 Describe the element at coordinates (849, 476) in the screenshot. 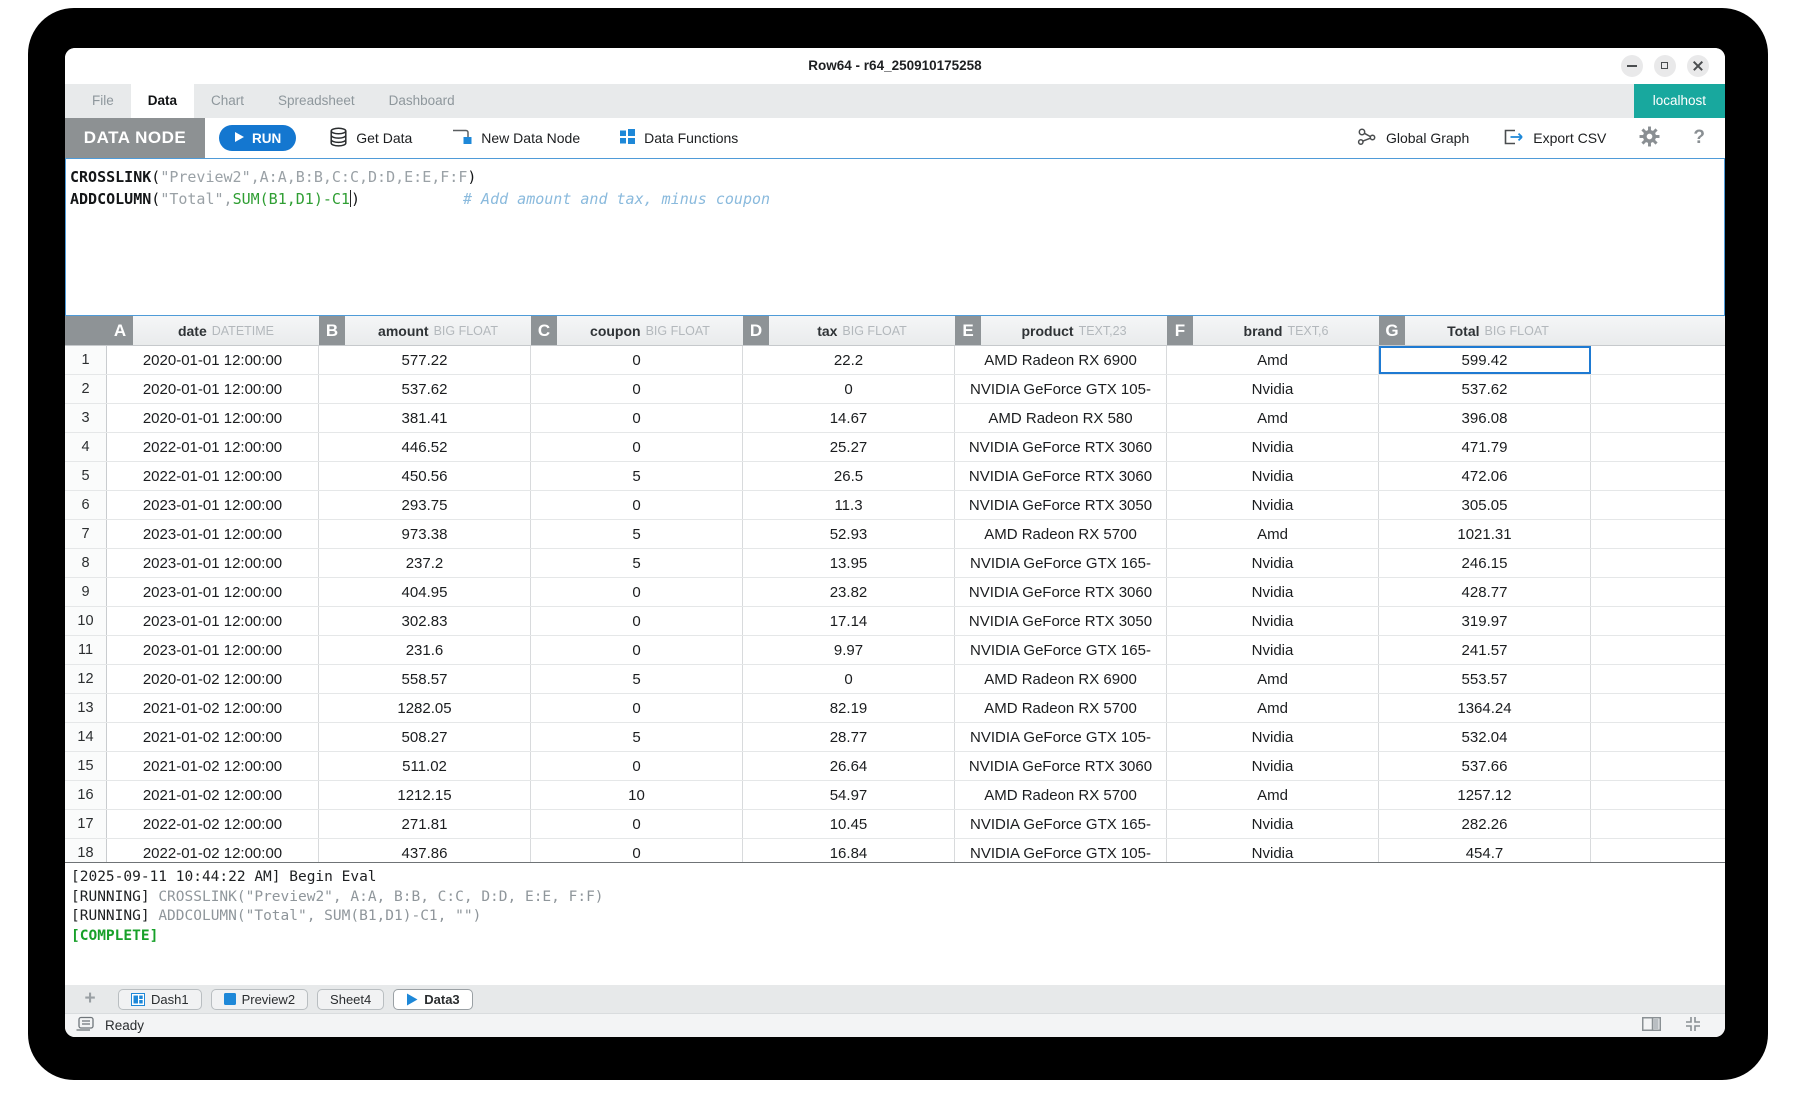

I see `cell-D5: 26.5` at that location.